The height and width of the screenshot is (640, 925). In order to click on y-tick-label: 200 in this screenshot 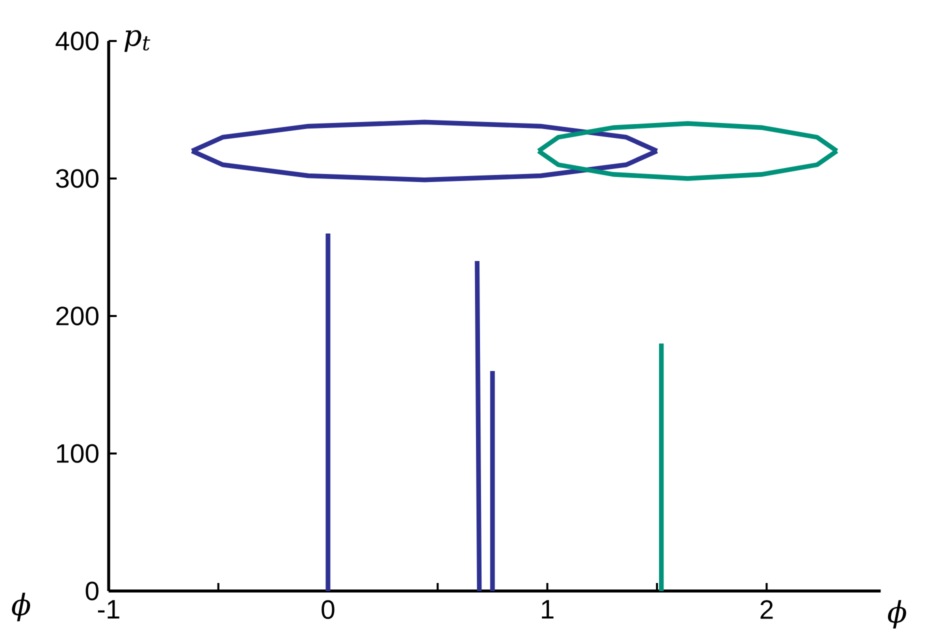, I will do `click(77, 316)`.